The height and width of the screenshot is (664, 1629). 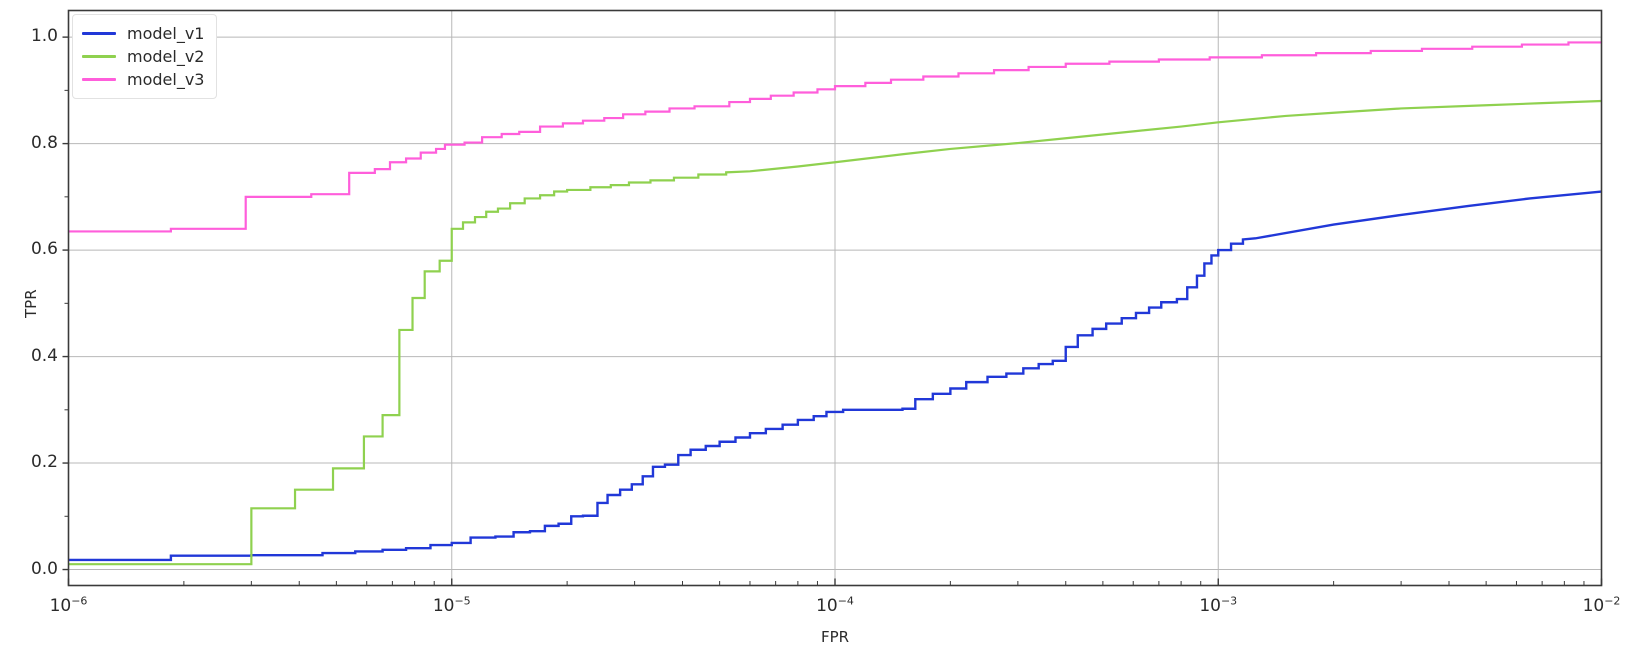 I want to click on x-tick-label: 10⁻³, so click(x=1218, y=604).